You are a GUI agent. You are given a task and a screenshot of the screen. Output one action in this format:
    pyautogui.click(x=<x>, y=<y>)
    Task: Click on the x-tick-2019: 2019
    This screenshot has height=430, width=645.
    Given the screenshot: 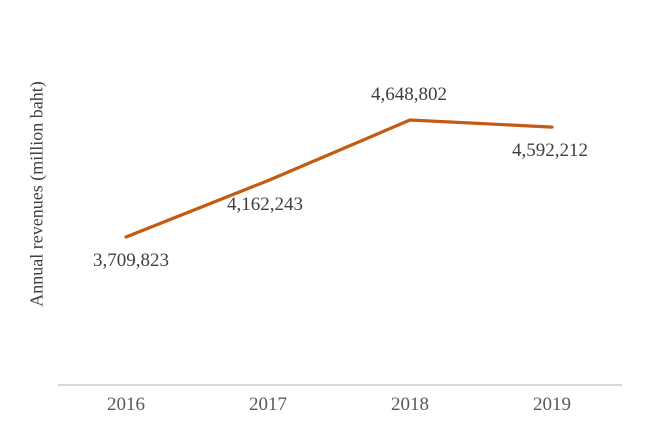 What is the action you would take?
    pyautogui.click(x=552, y=404)
    